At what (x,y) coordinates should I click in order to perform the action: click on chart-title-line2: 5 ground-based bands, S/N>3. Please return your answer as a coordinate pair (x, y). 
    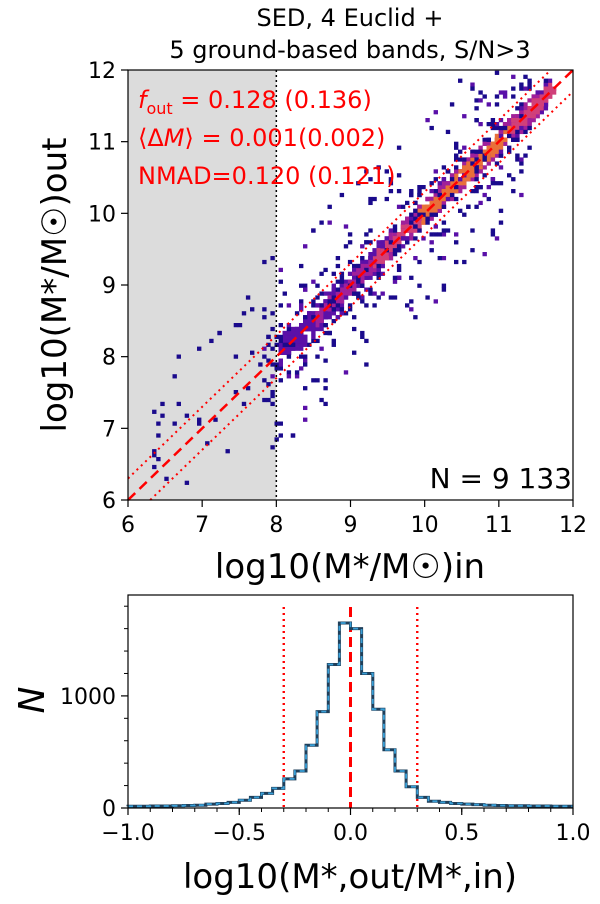
    Looking at the image, I should click on (349, 50).